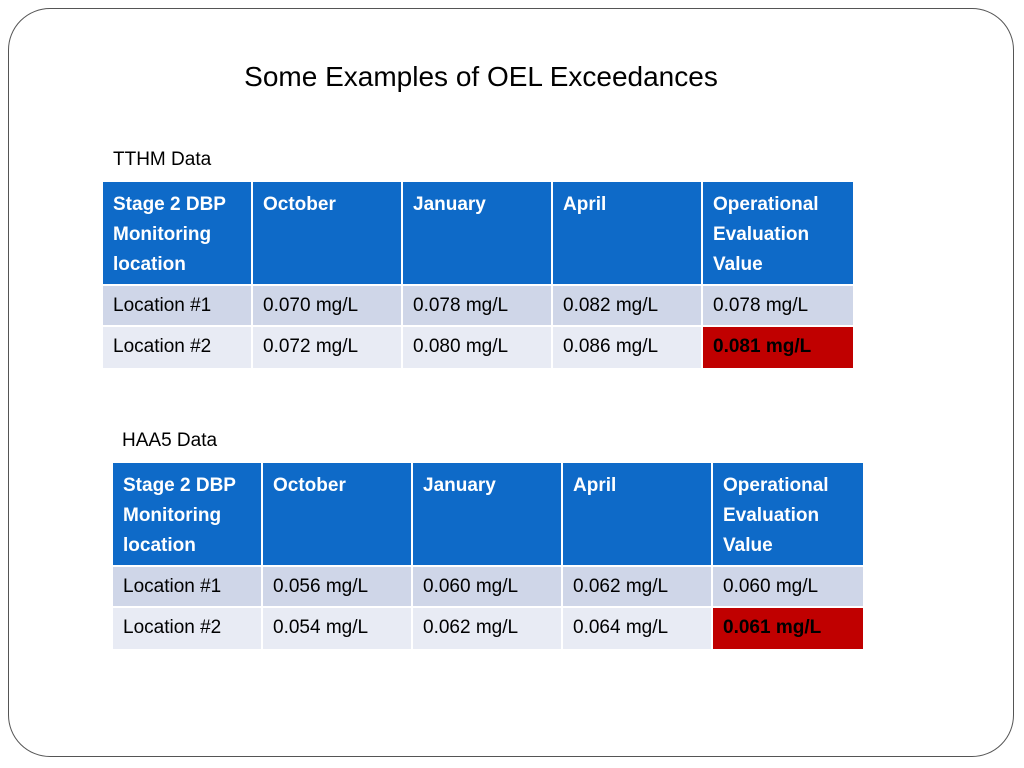 The image size is (1024, 768). Describe the element at coordinates (328, 306) in the screenshot. I see `cell-october: 0.070 mg/L` at that location.